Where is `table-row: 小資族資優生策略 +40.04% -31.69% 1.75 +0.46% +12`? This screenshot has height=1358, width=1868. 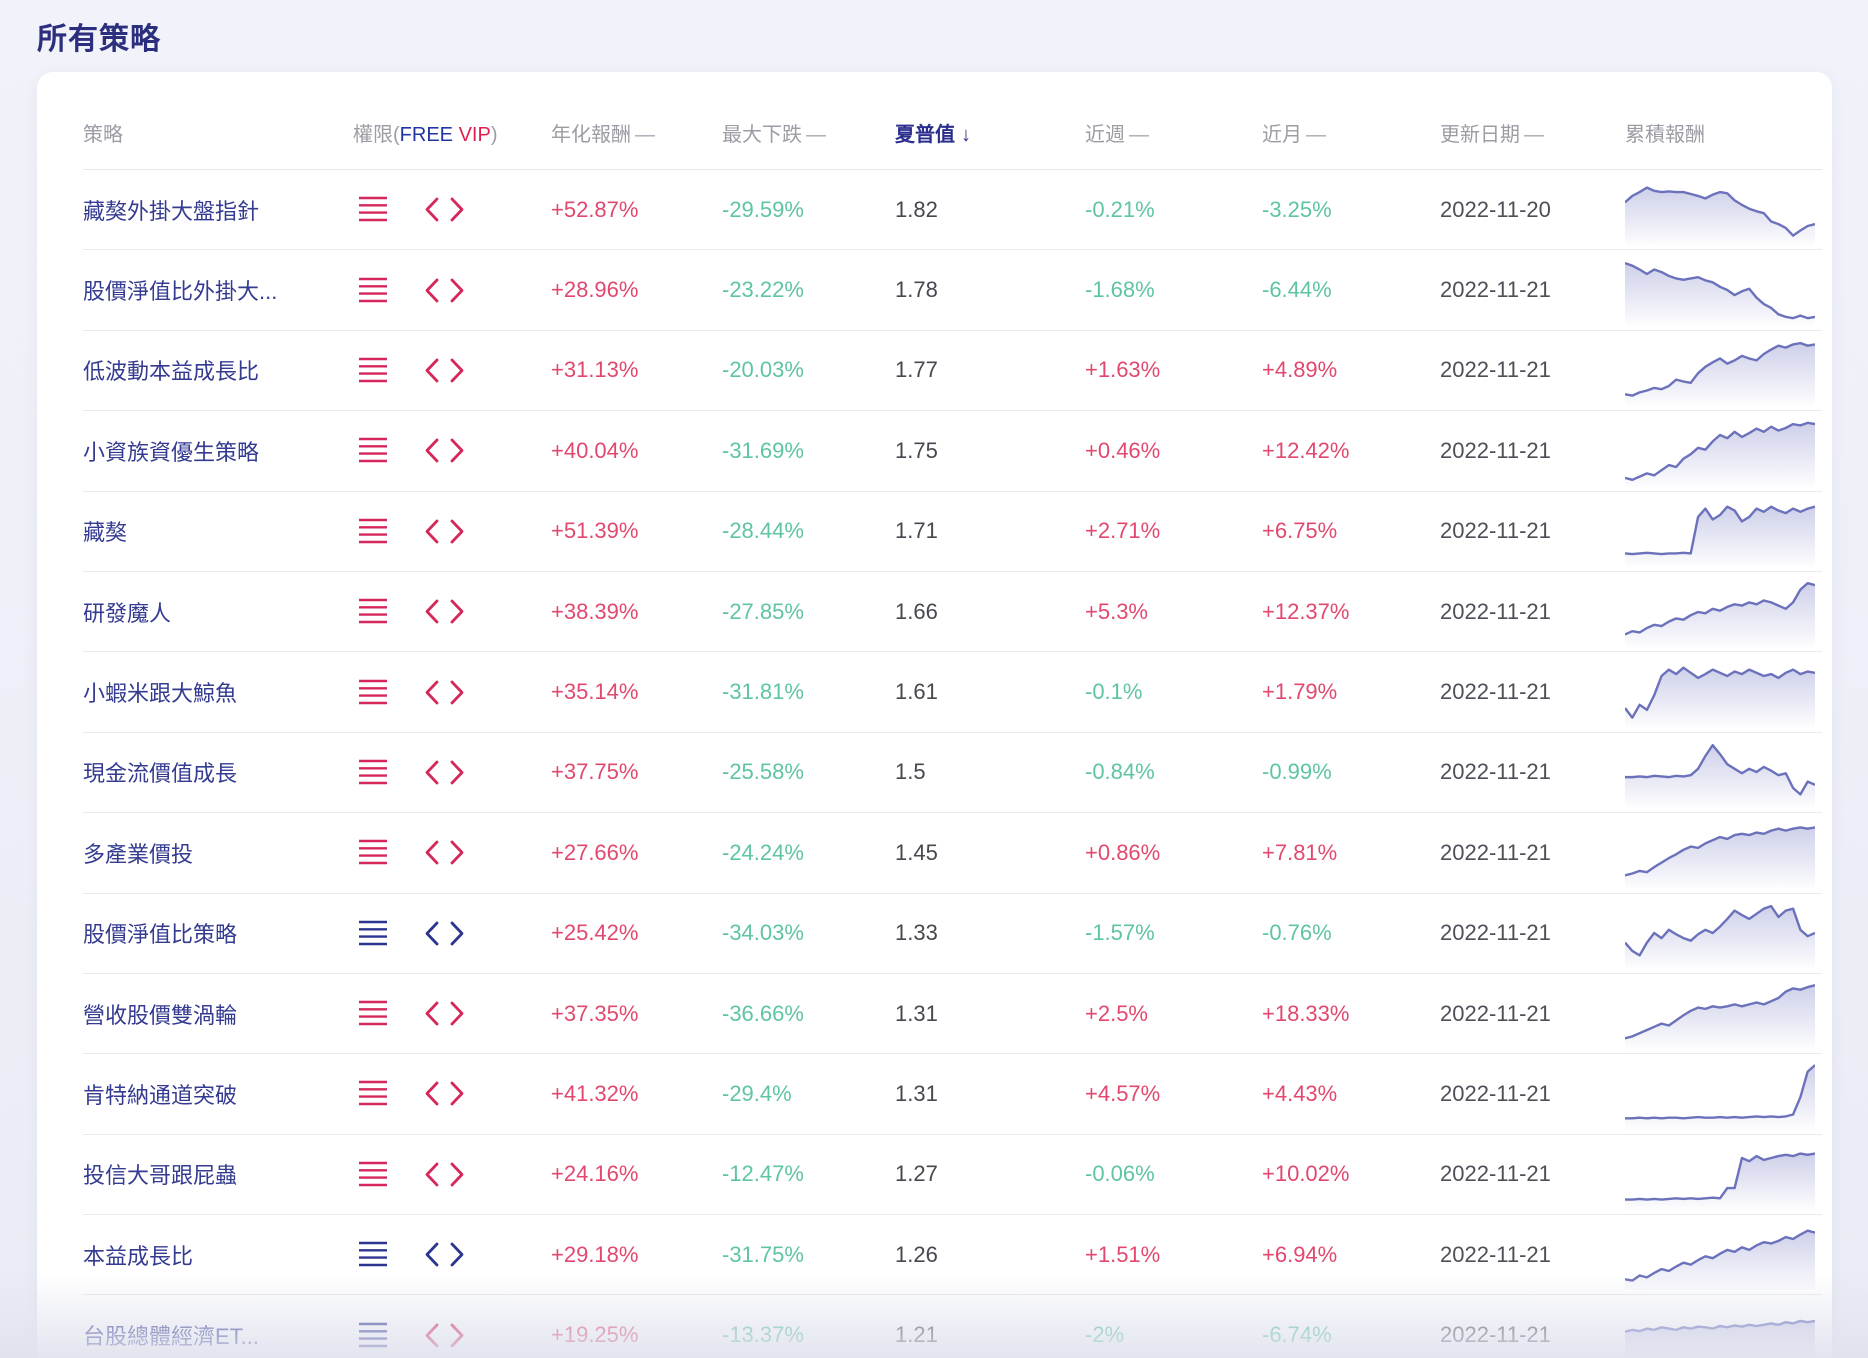
table-row: 小資族資優生策略 +40.04% -31.69% 1.75 +0.46% +12 is located at coordinates (952, 451).